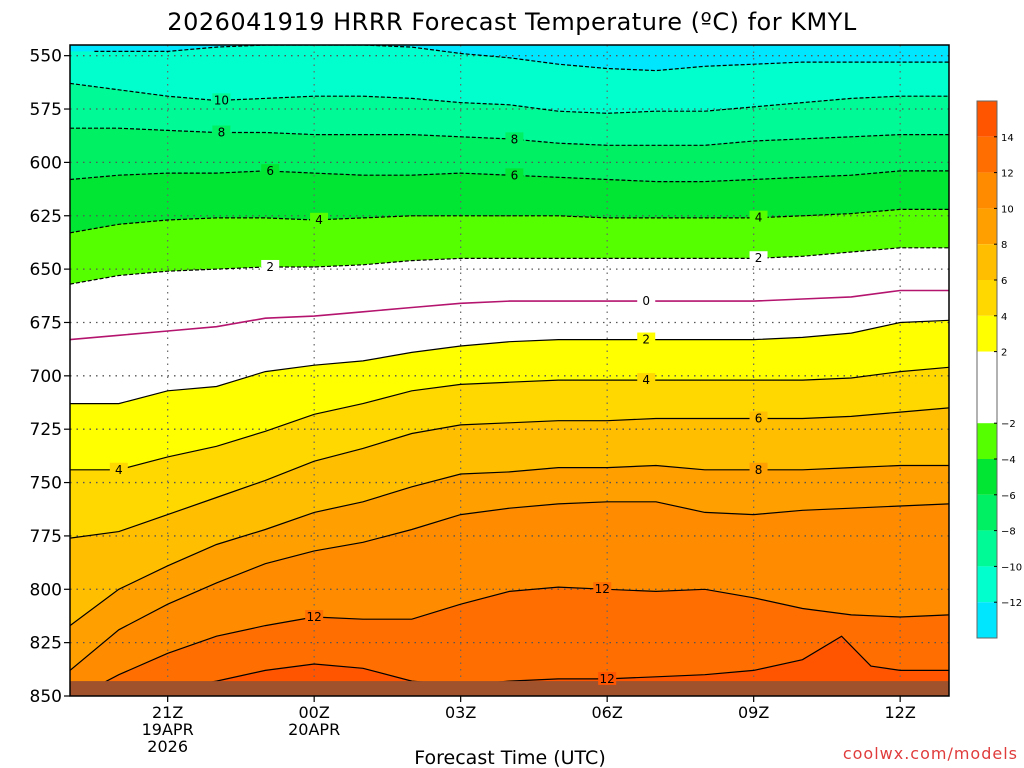 The image size is (1024, 768). Describe the element at coordinates (1008, 424) in the screenshot. I see `colorbar-tick-label: −2` at that location.